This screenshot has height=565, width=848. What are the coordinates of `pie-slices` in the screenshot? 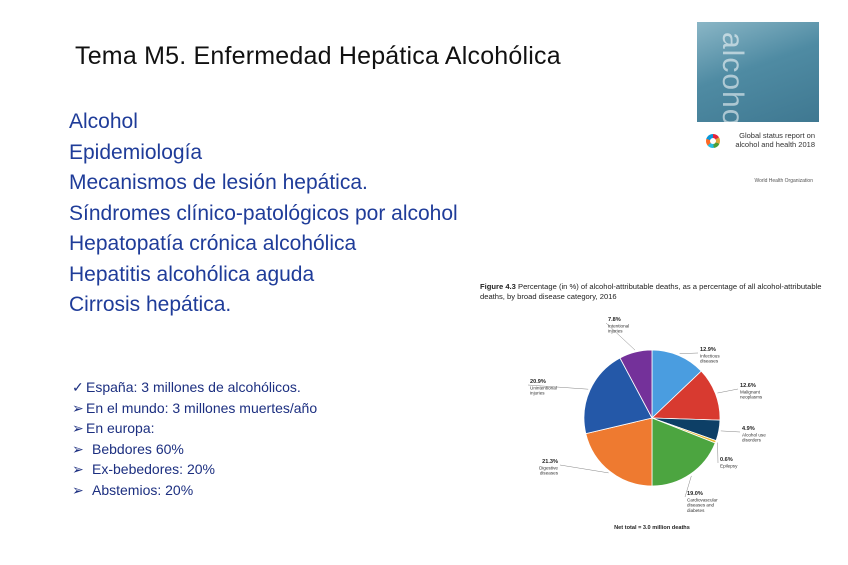 It's located at (652, 418).